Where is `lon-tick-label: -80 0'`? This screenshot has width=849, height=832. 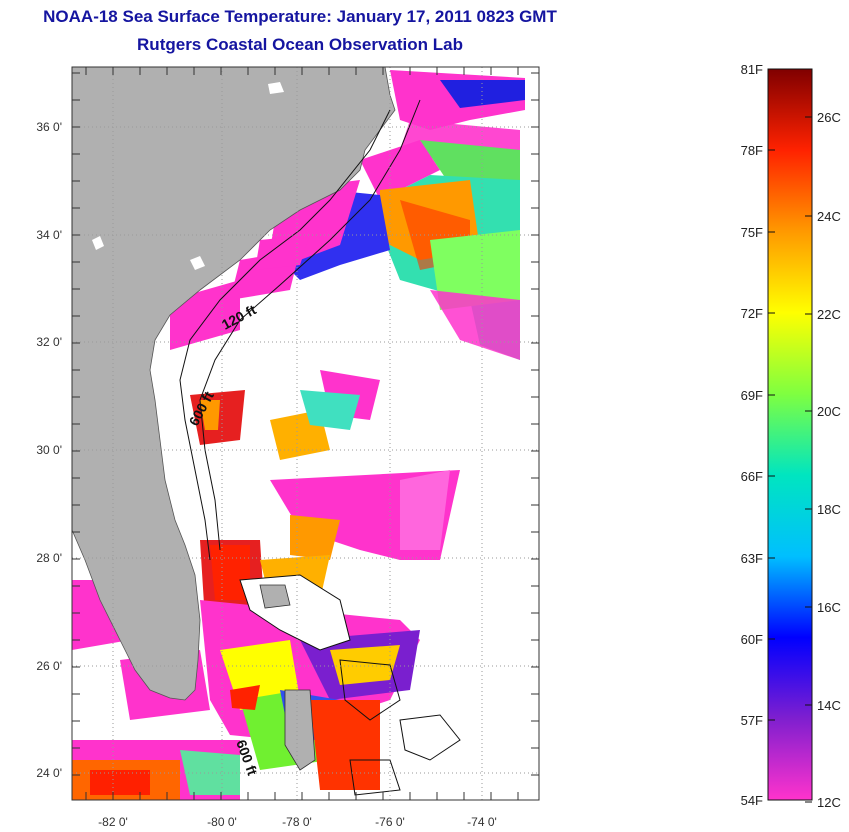 lon-tick-label: -80 0' is located at coordinates (222, 822).